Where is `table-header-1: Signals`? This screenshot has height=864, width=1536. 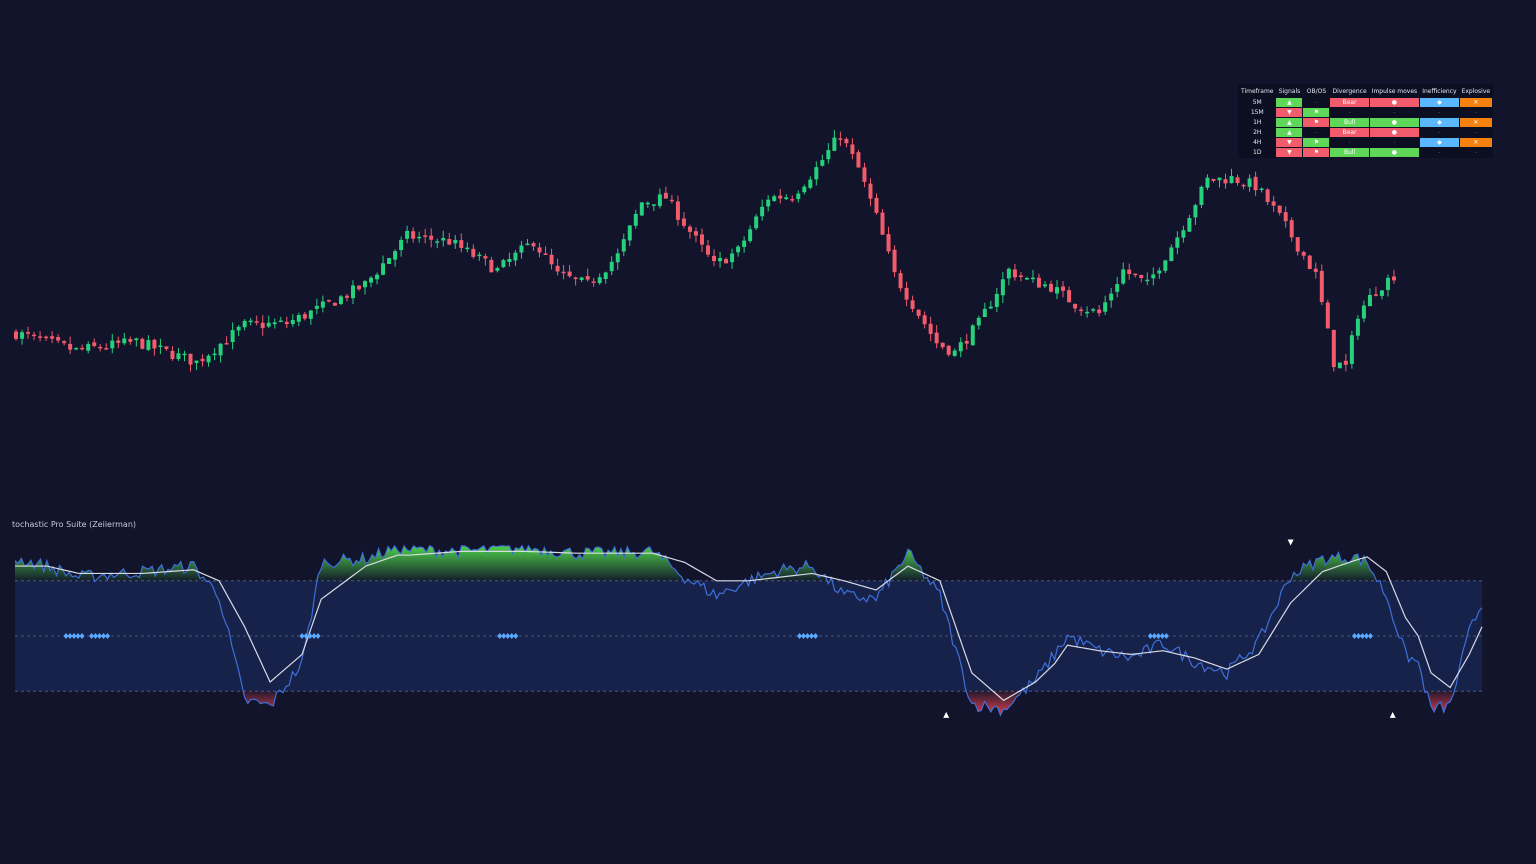
table-header-1: Signals is located at coordinates (1289, 91).